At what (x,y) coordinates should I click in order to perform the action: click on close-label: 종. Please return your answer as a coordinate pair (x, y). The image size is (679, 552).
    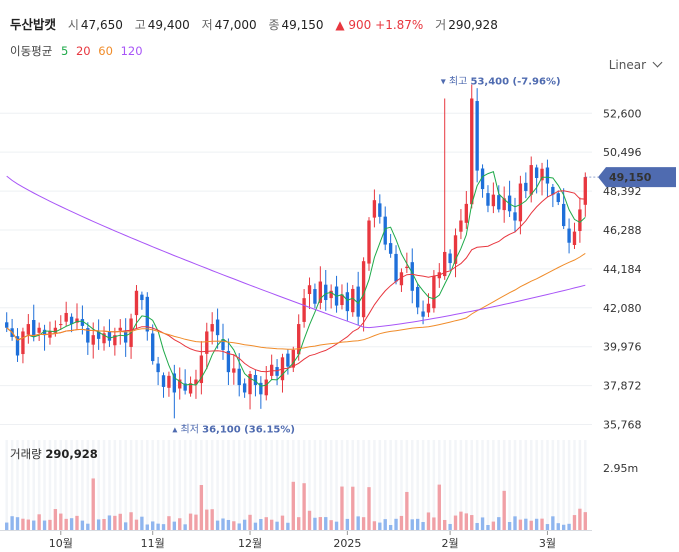
    Looking at the image, I should click on (274, 25).